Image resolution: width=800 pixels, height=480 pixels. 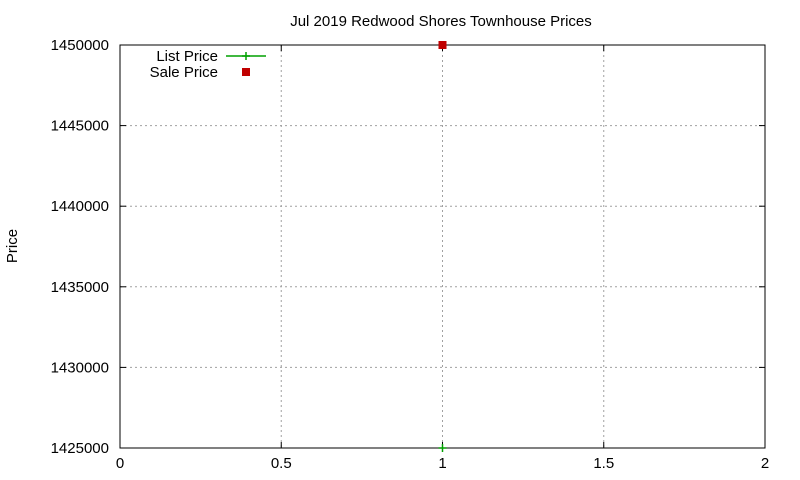 What do you see at coordinates (80, 448) in the screenshot?
I see `y-tick-label: 1425000` at bounding box center [80, 448].